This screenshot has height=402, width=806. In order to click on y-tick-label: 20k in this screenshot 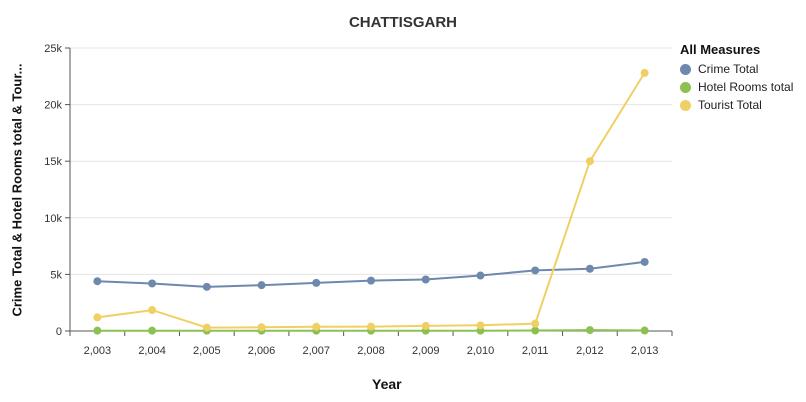, I will do `click(53, 106)`.